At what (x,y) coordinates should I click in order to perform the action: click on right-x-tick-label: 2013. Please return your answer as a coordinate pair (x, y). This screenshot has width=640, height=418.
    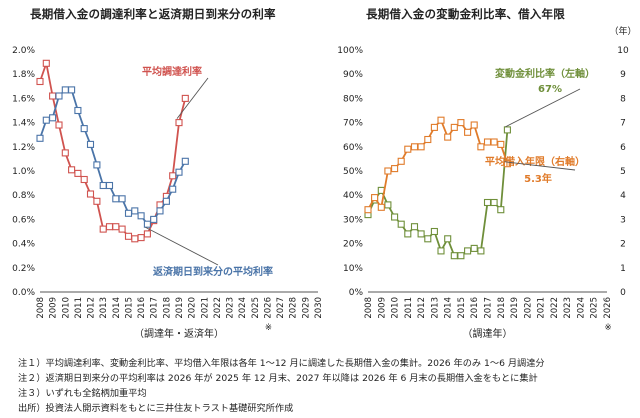
    Looking at the image, I should click on (435, 308).